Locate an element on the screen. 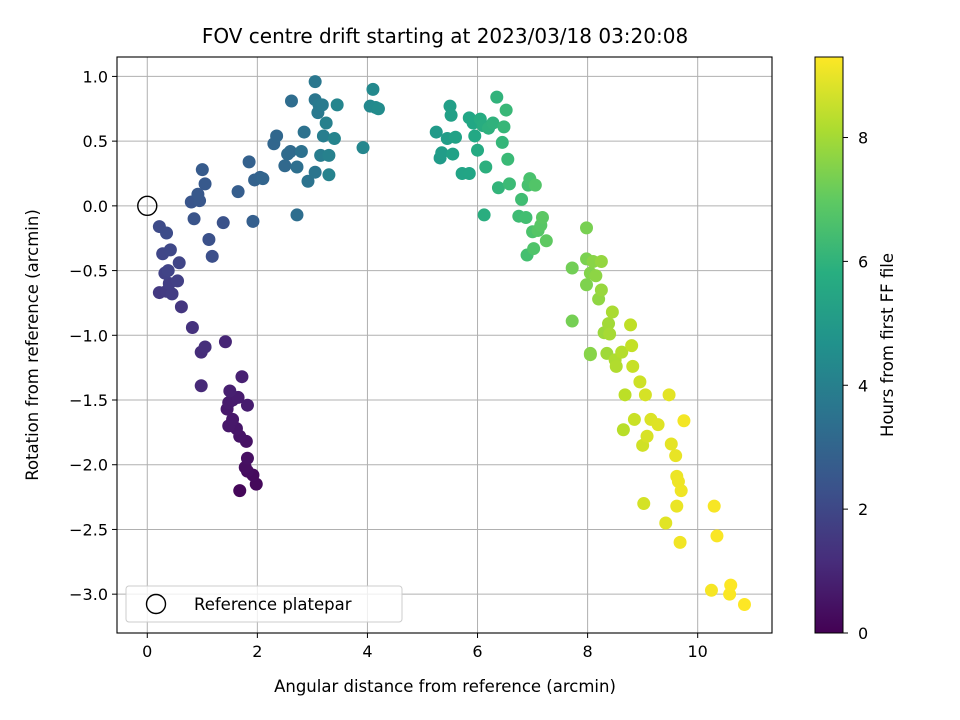 The image size is (960, 720). legend-label: Reference platepar is located at coordinates (273, 604).